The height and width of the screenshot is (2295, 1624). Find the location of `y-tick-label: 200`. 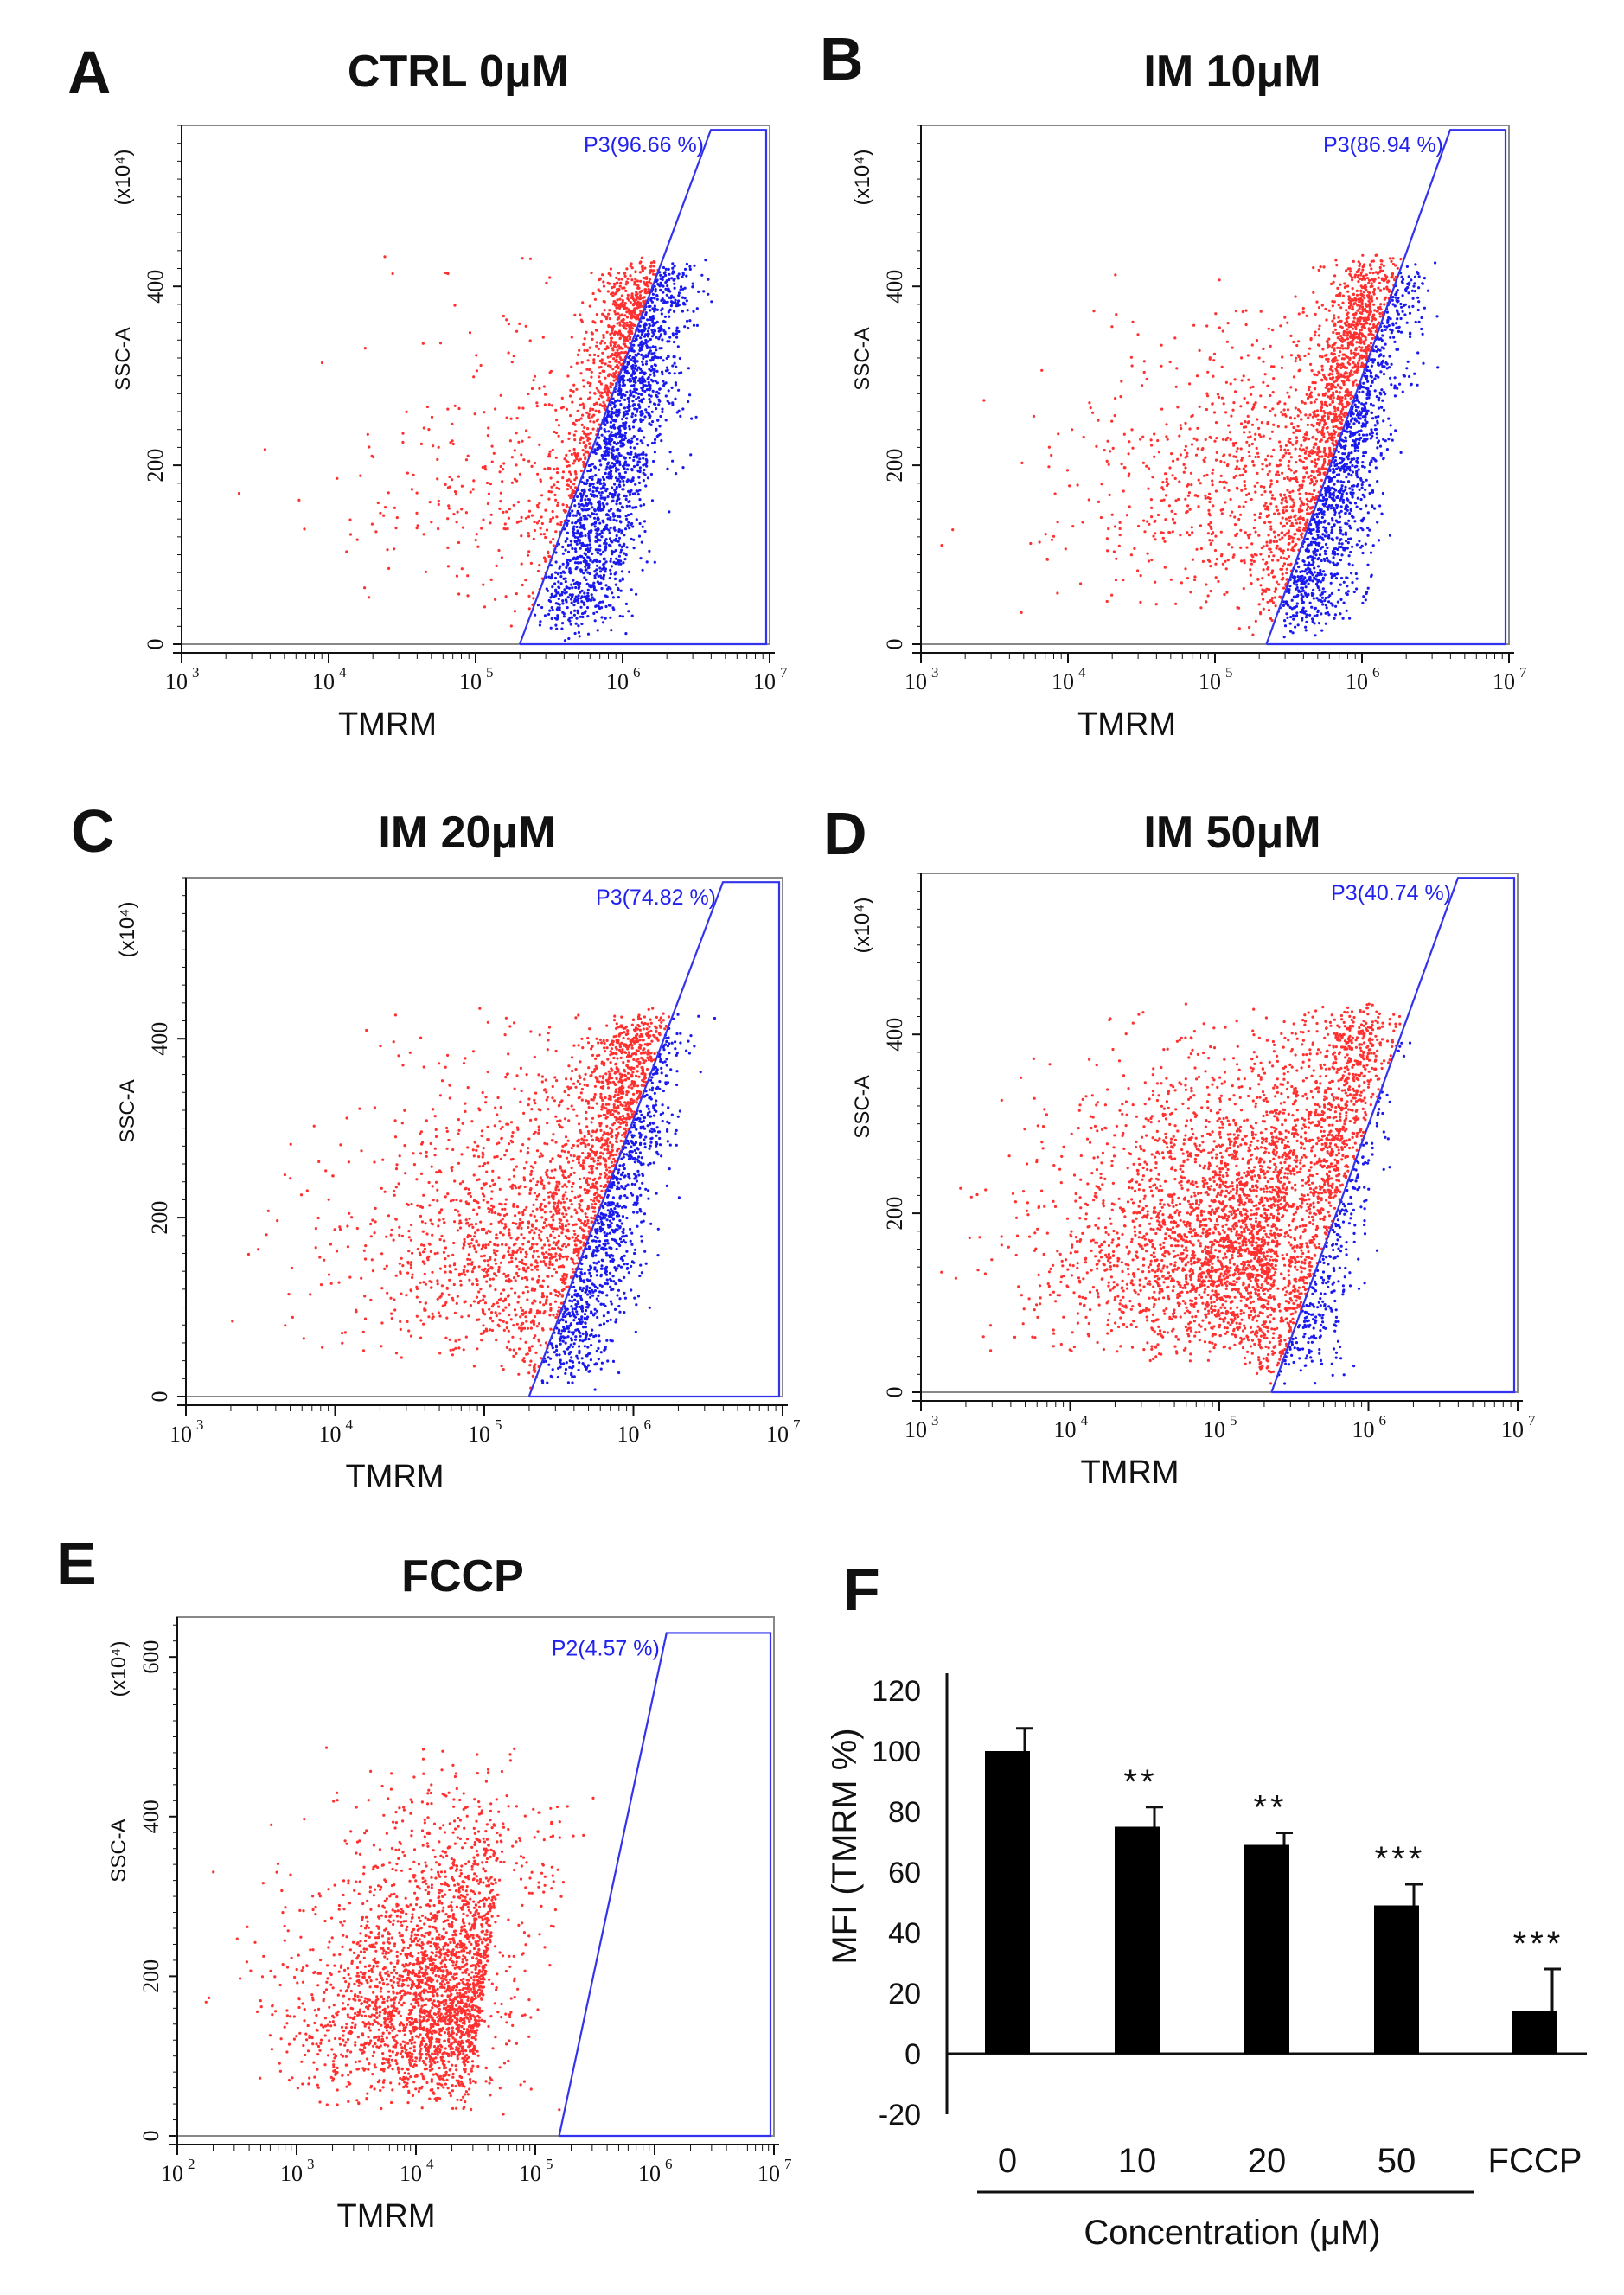

y-tick-label: 200 is located at coordinates (155, 466).